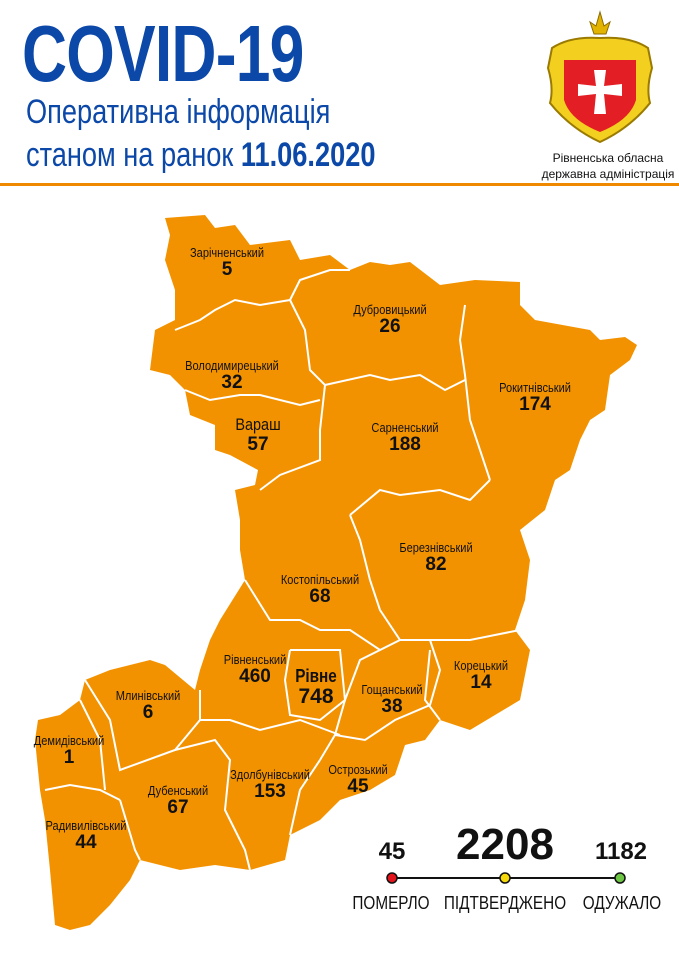 The image size is (679, 960). Describe the element at coordinates (405, 444) in the screenshot. I see `district-count: 188` at that location.